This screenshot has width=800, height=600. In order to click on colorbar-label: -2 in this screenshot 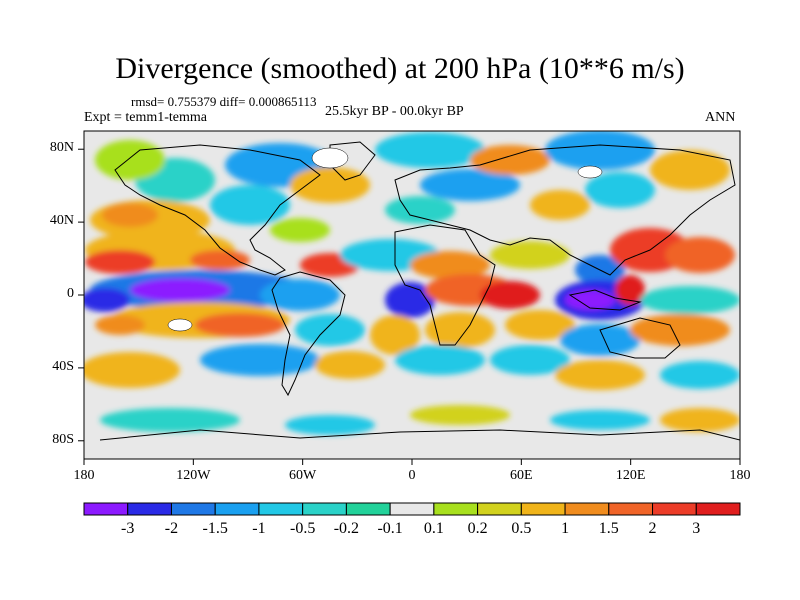, I will do `click(171, 528)`.